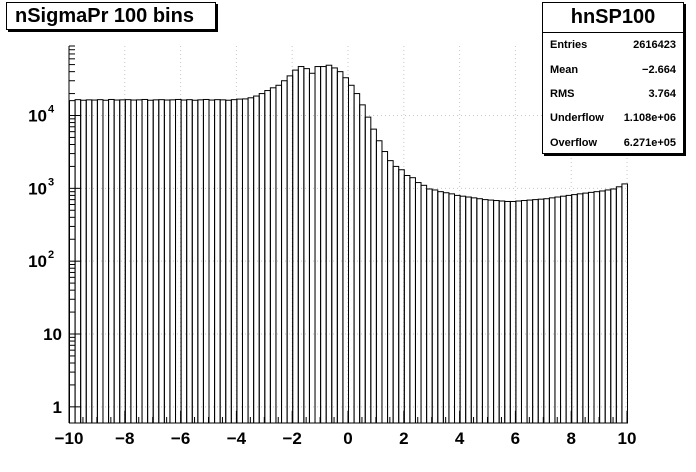  What do you see at coordinates (570, 438) in the screenshot?
I see `x-tick-label: 8` at bounding box center [570, 438].